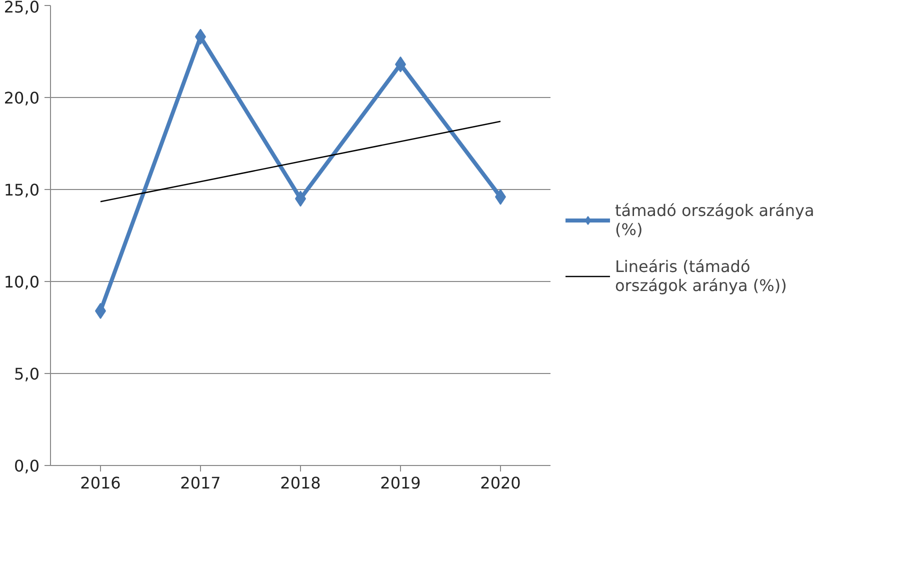  I want to click on y-tick-label: 20,0, so click(22, 98).